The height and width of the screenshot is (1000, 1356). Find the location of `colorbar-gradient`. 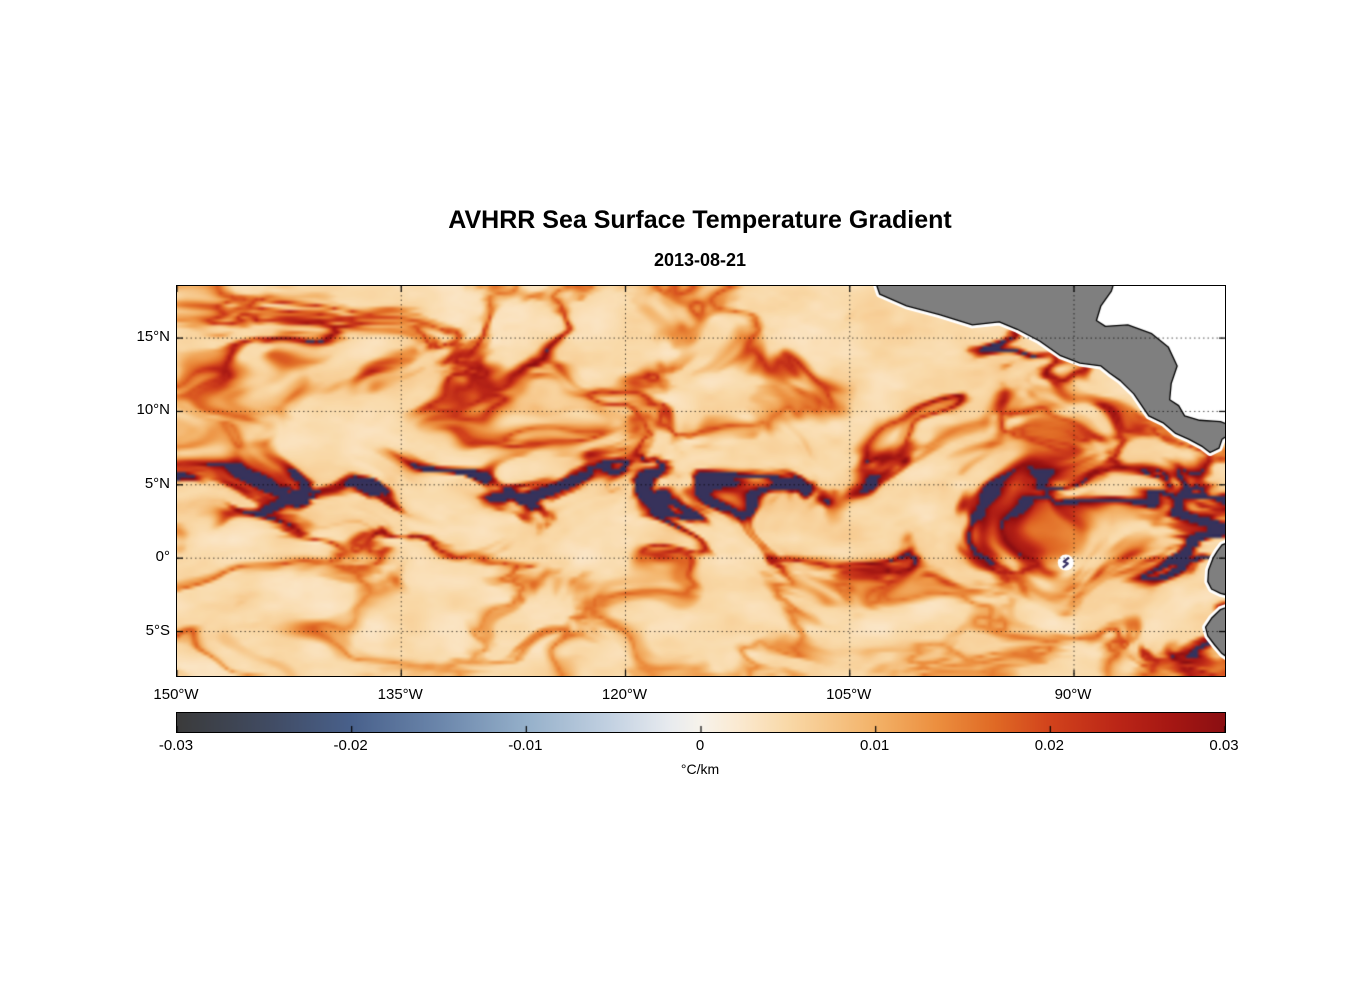

colorbar-gradient is located at coordinates (701, 722).